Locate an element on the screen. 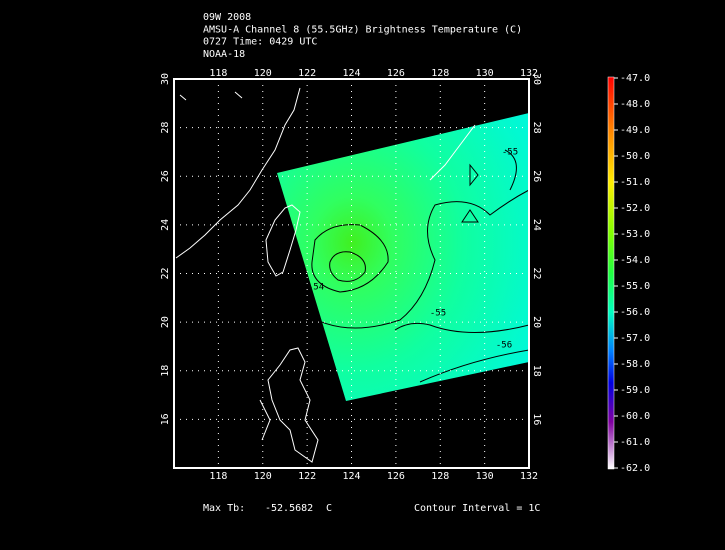 Image resolution: width=725 pixels, height=550 pixels. lon-label-top: 126 is located at coordinates (396, 73).